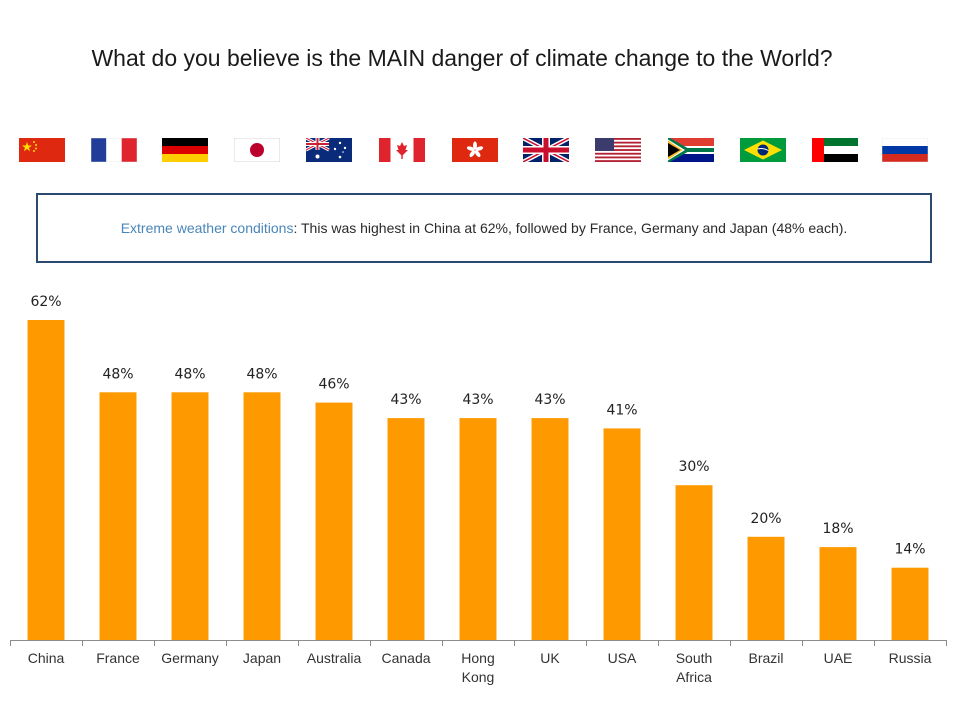  What do you see at coordinates (693, 467) in the screenshot?
I see `data-label: 30%` at bounding box center [693, 467].